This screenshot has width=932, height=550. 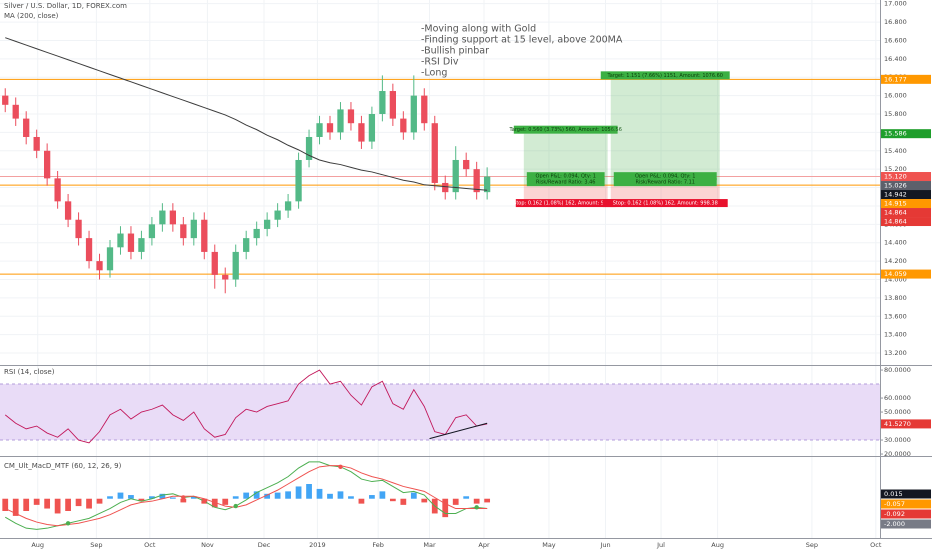 What do you see at coordinates (65, 6) in the screenshot?
I see `chart-title: Silver / U.S. Dollar, 1D, FOREX.com` at bounding box center [65, 6].